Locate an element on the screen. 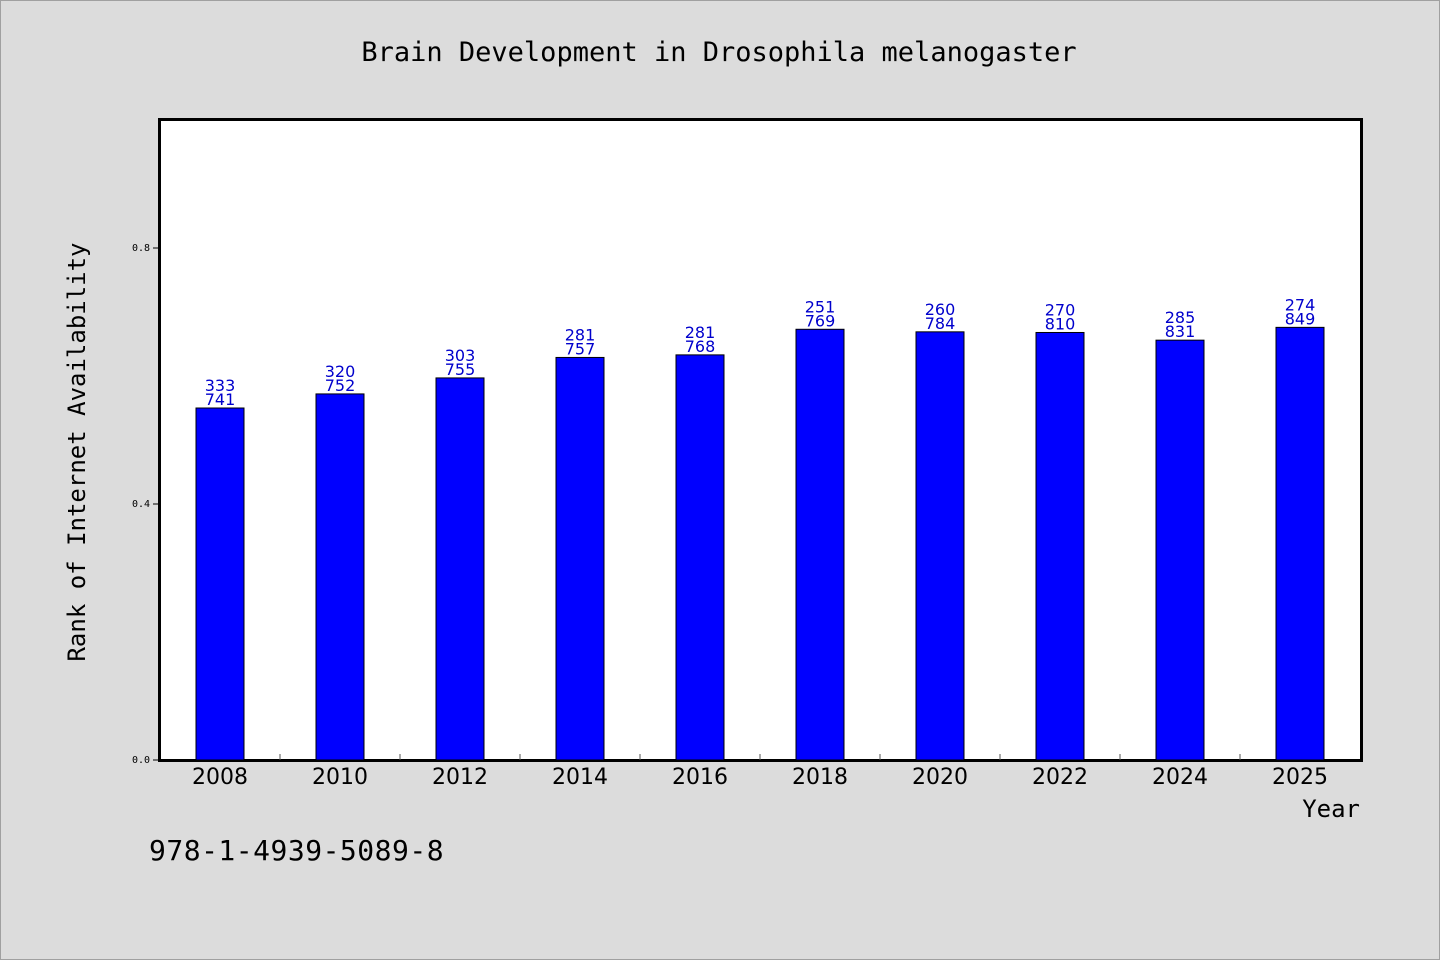 This screenshot has height=960, width=1440. bar-label-top: 303 is located at coordinates (460, 355).